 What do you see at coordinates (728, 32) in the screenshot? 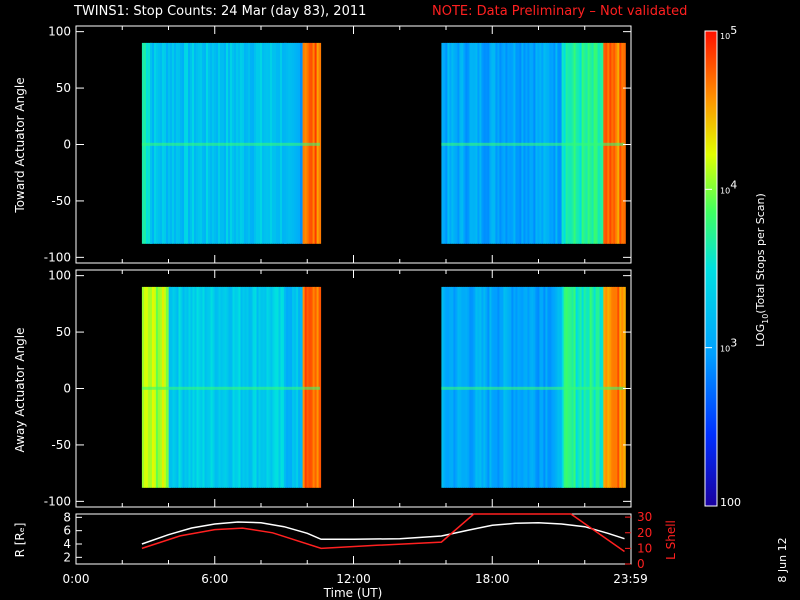
I see `colorbar-tick-label: 10⁵` at bounding box center [728, 32].